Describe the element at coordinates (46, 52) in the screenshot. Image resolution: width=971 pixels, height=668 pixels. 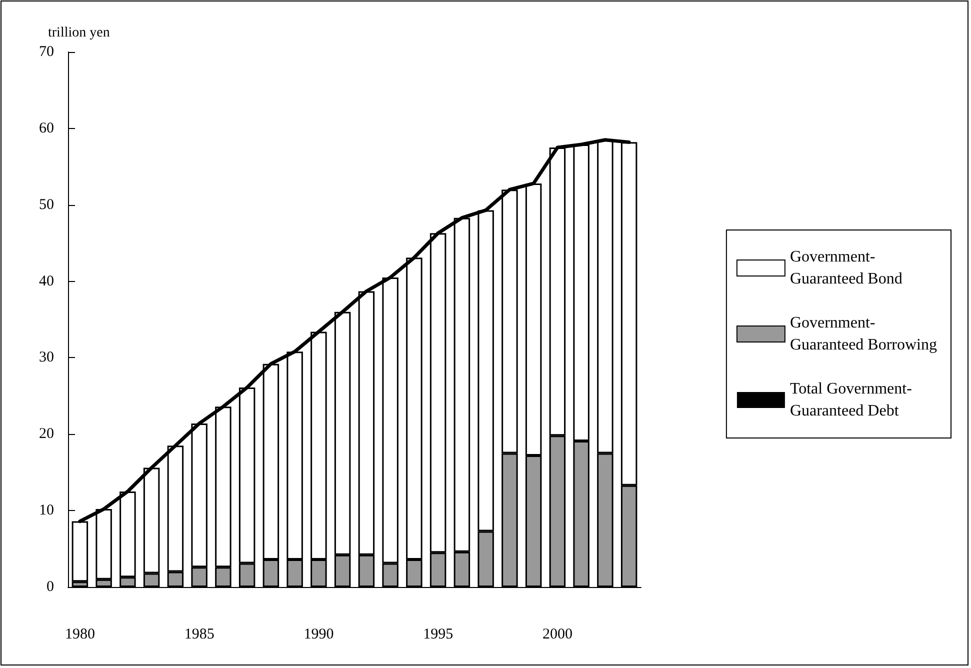
I see `y-tick-label: 70` at that location.